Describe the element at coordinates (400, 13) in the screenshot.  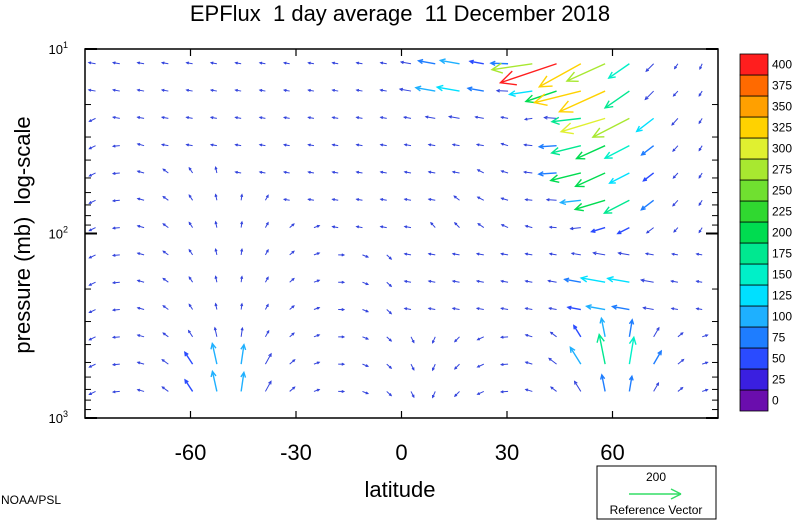
I see `chart-title: EPFlux 1 day average 11 December 2018` at that location.